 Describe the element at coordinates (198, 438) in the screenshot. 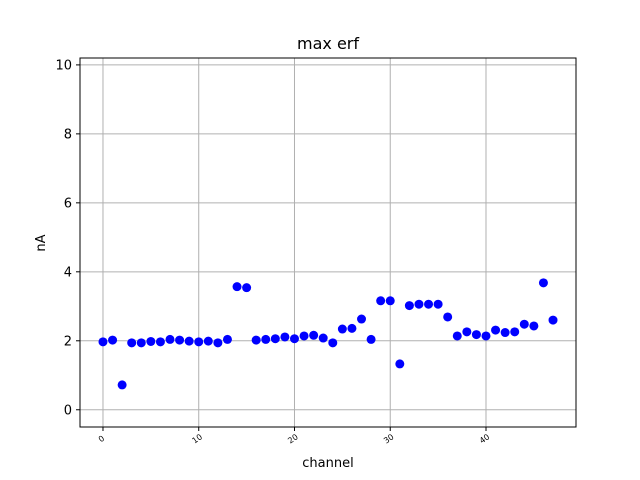

I see `x-tick-label: 10` at that location.